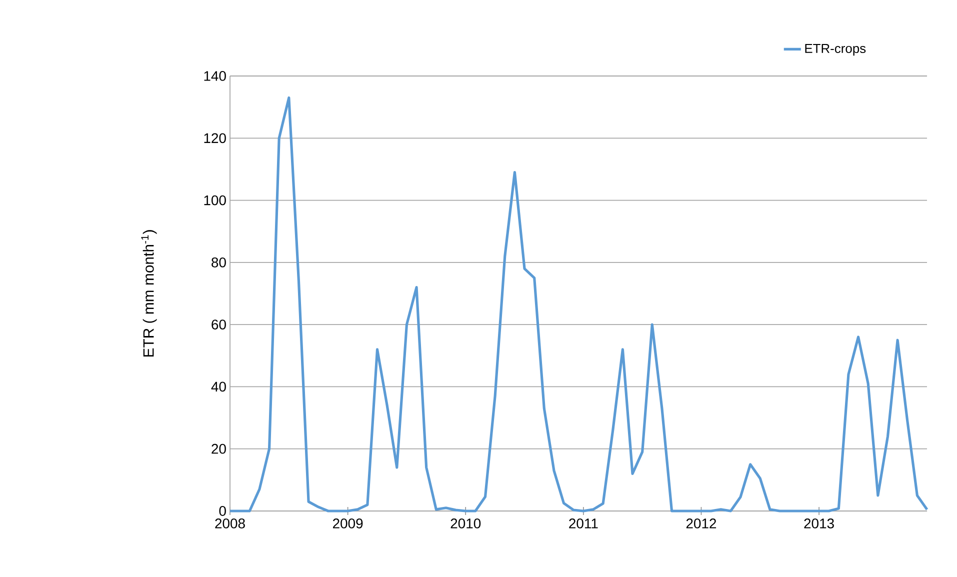 This screenshot has width=957, height=577. Describe the element at coordinates (215, 200) in the screenshot. I see `y-tick-label: 100` at that location.